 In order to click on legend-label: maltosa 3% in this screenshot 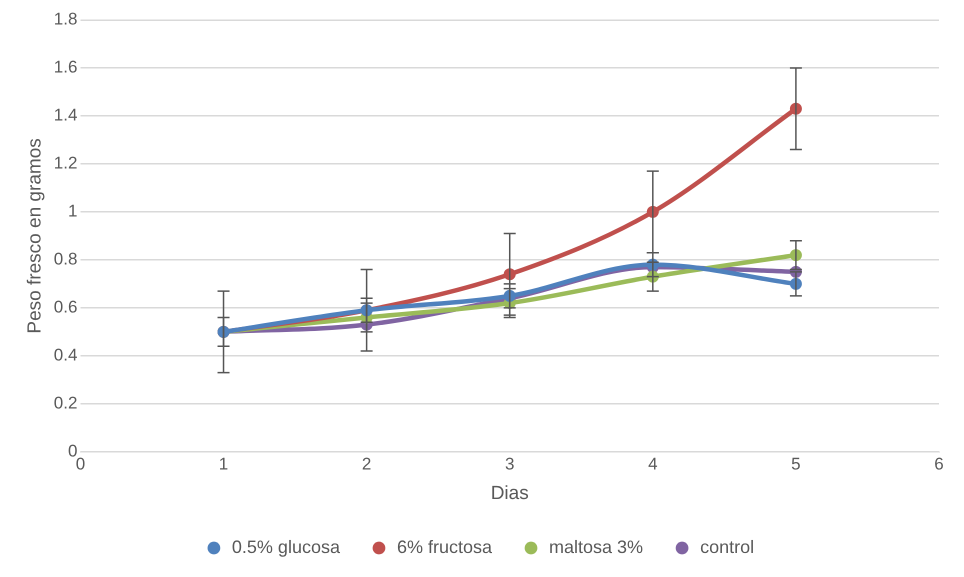, I will do `click(596, 546)`.